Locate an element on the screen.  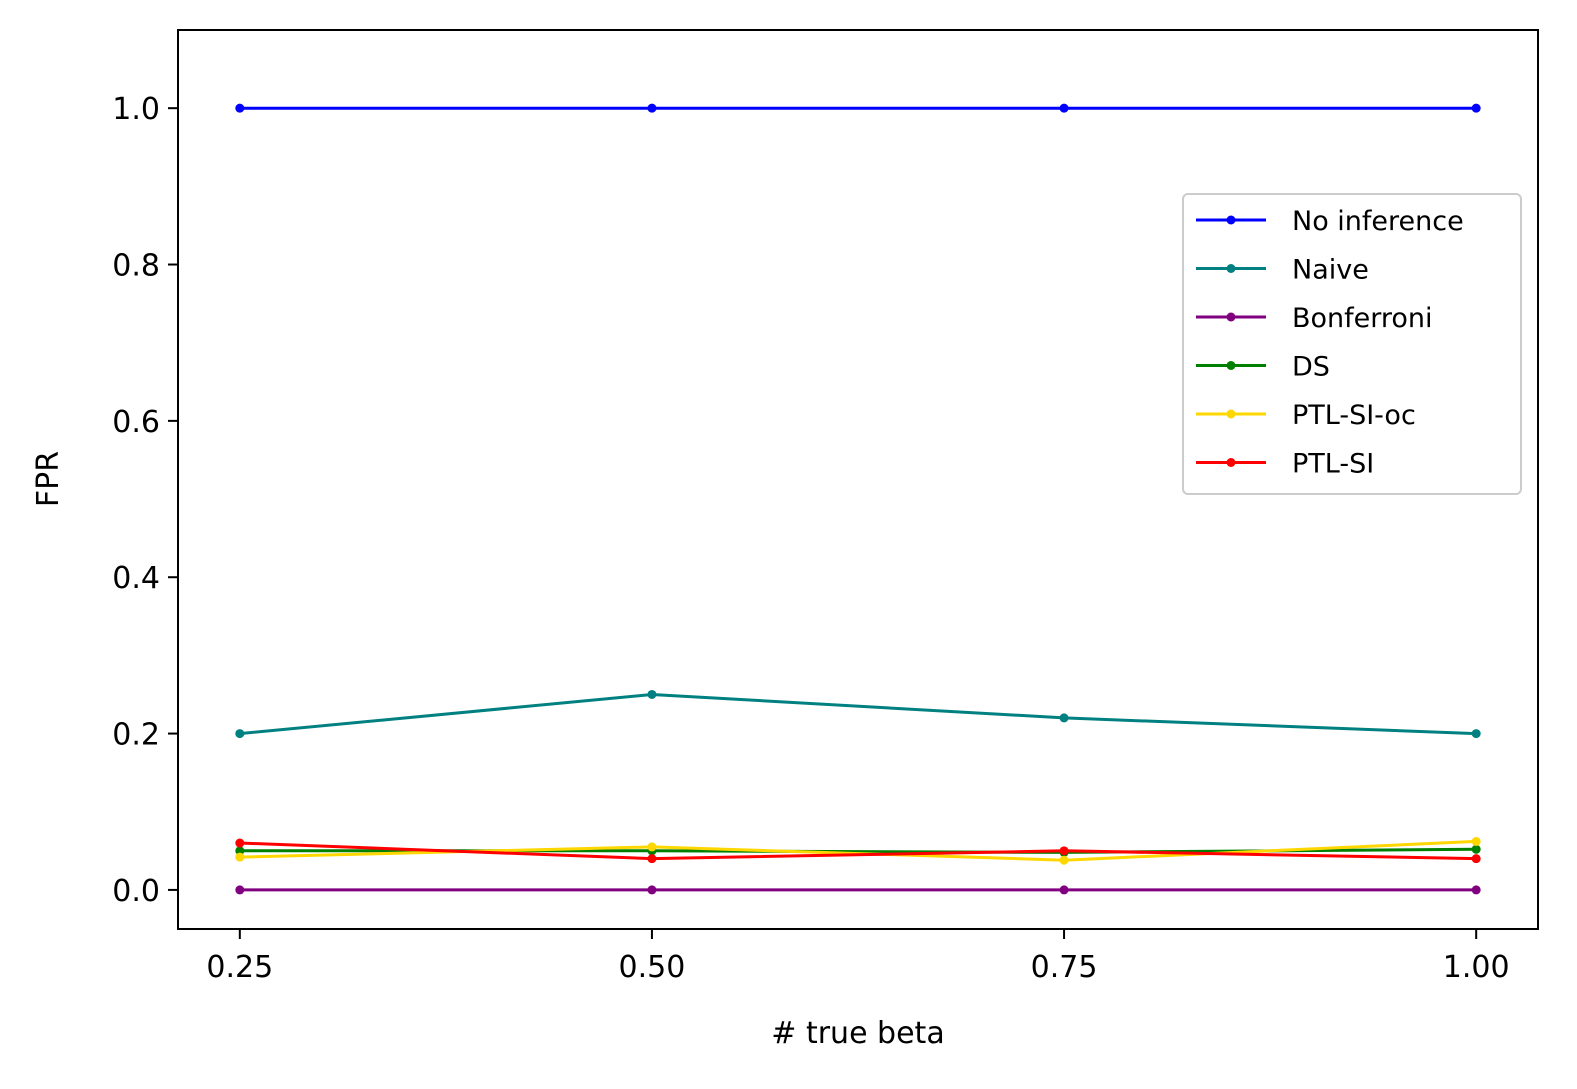
series-no-inference is located at coordinates (858, 108).